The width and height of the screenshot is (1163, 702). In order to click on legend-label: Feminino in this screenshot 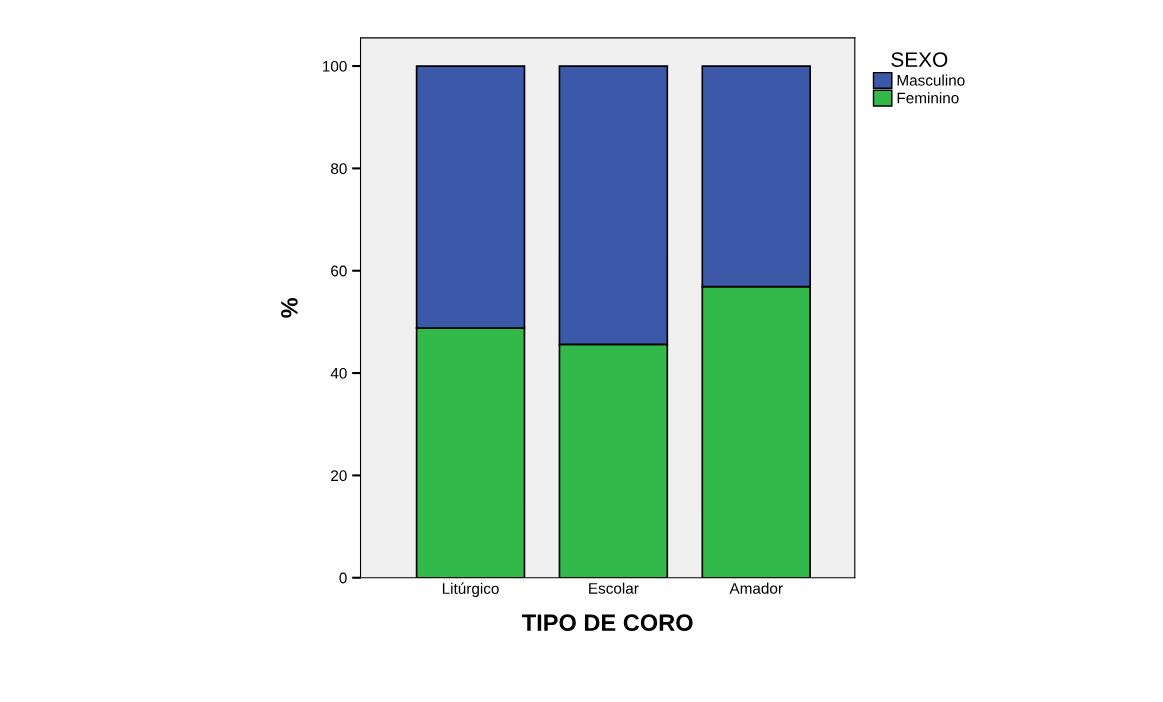, I will do `click(928, 98)`.